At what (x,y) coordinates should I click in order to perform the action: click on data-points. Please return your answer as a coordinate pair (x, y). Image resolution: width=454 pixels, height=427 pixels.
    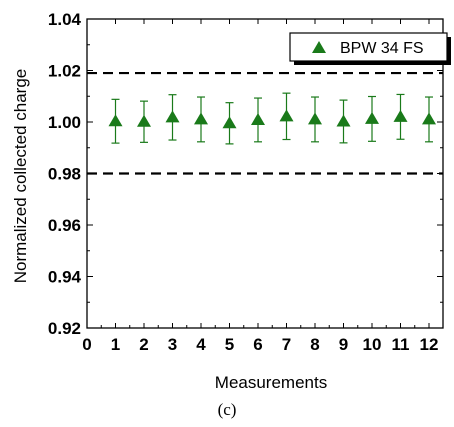
    Looking at the image, I should click on (272, 119).